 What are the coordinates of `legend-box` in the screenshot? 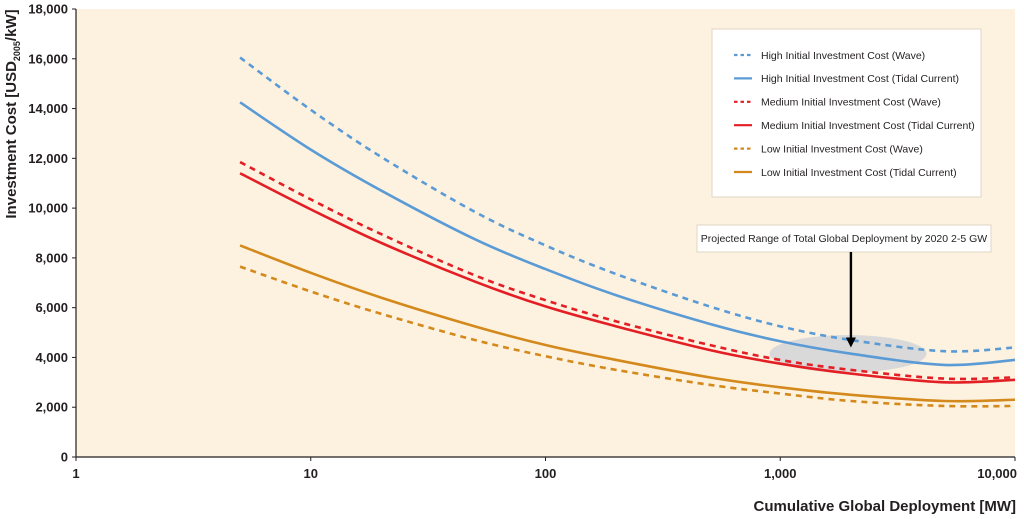 It's located at (846, 113).